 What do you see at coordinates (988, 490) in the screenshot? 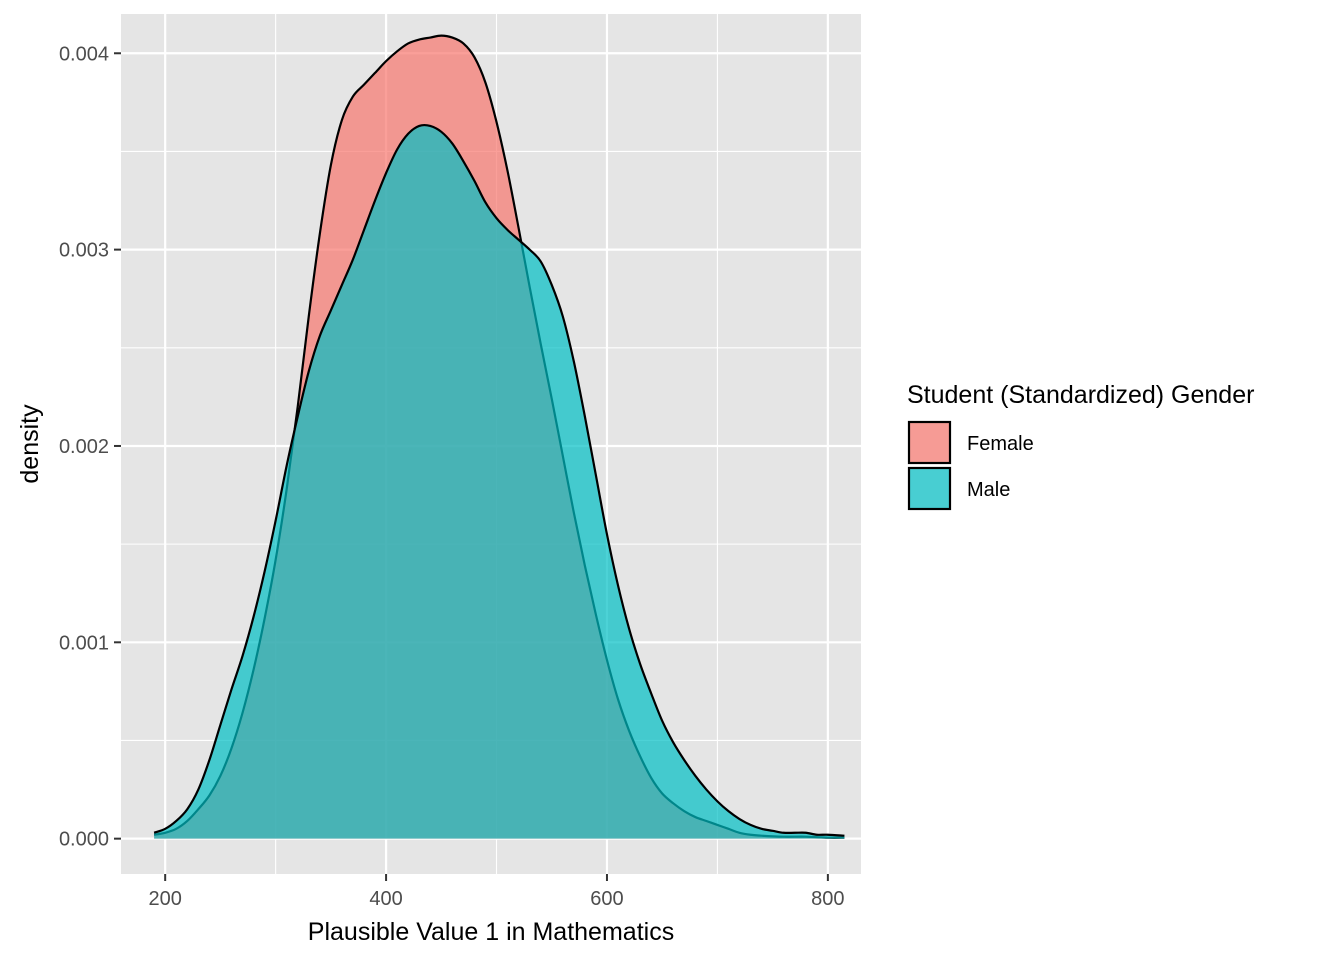
I see `legend-label-male: Male` at bounding box center [988, 490].